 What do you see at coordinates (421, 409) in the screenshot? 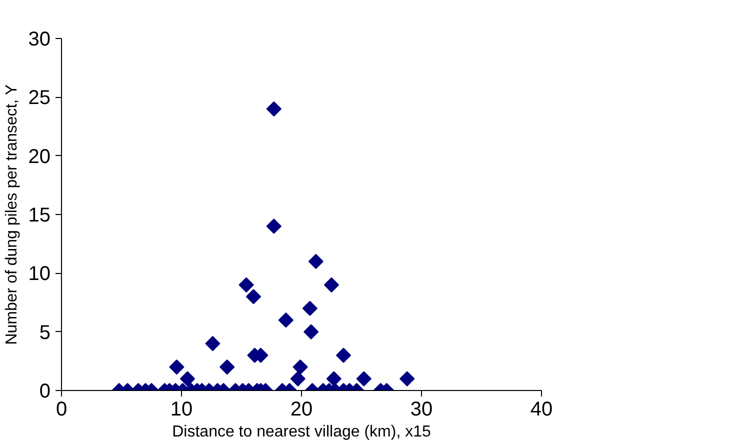
I see `x-tick-label: 30` at bounding box center [421, 409].